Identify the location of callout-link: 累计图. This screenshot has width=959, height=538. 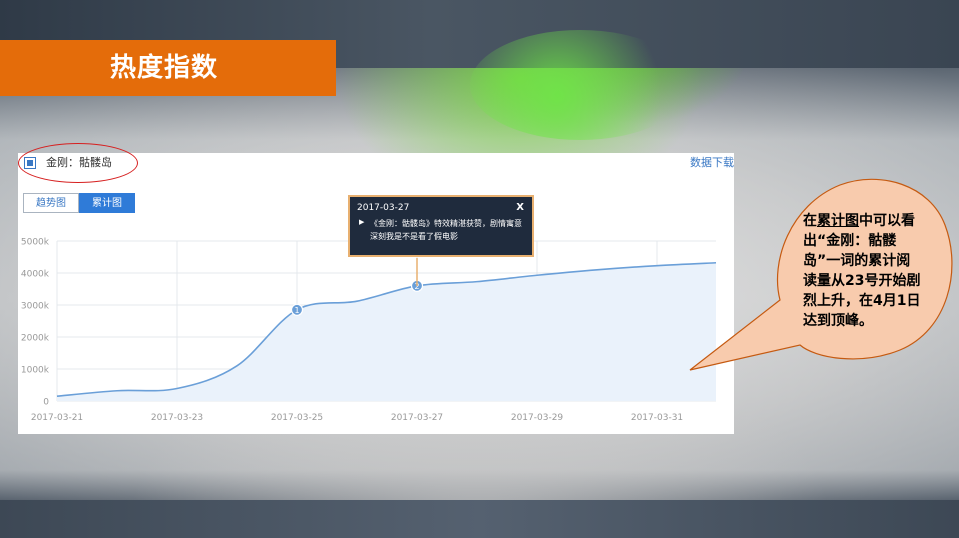
(838, 221).